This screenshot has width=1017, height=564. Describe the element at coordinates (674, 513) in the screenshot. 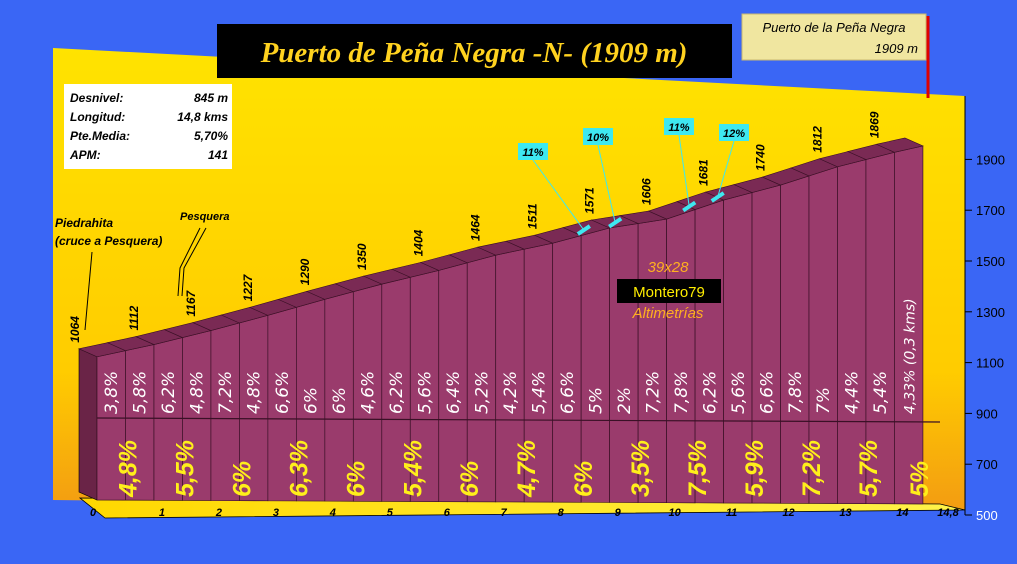

I see `x-tick-label: 10` at that location.